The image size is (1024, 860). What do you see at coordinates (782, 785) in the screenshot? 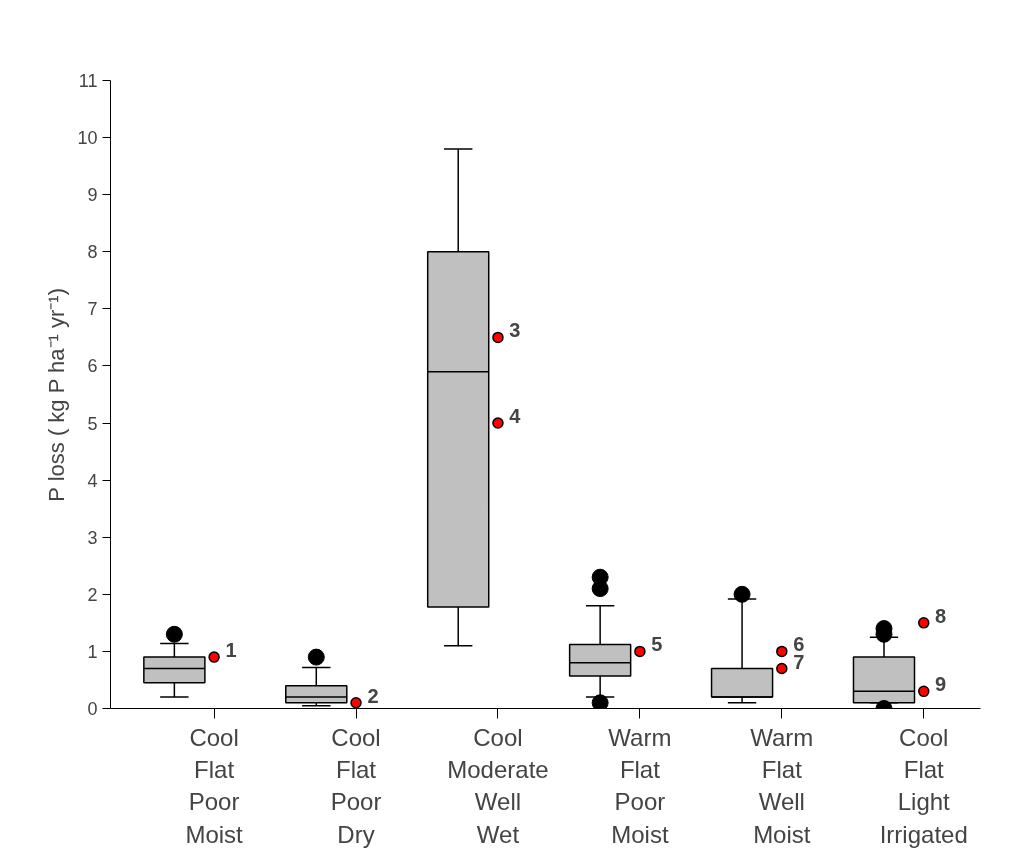
I see `x-tick-label: Warm Flat Well Moist` at bounding box center [782, 785].